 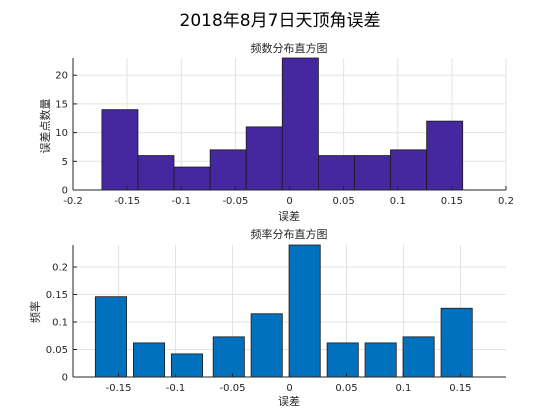 What do you see at coordinates (280, 21) in the screenshot?
I see `figure-title: 2018年8月7日天顶角误差` at bounding box center [280, 21].